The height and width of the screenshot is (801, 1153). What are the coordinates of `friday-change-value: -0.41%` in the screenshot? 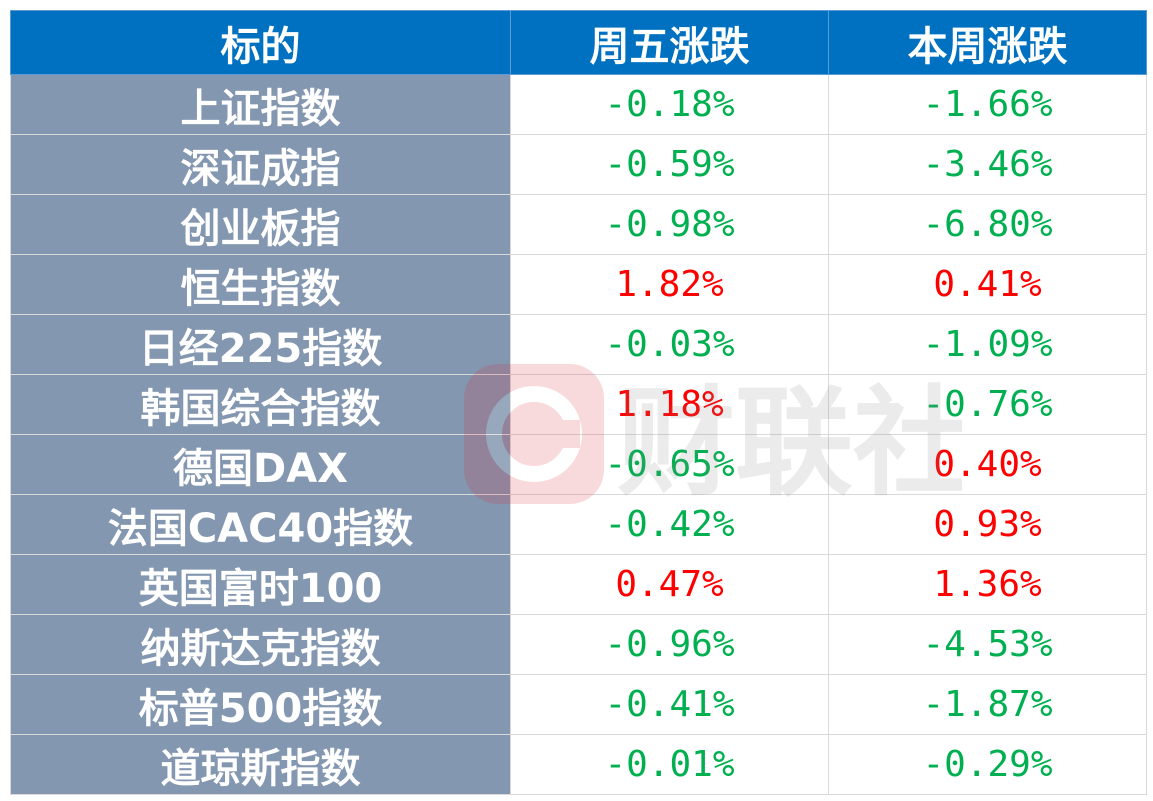 It's located at (669, 704).